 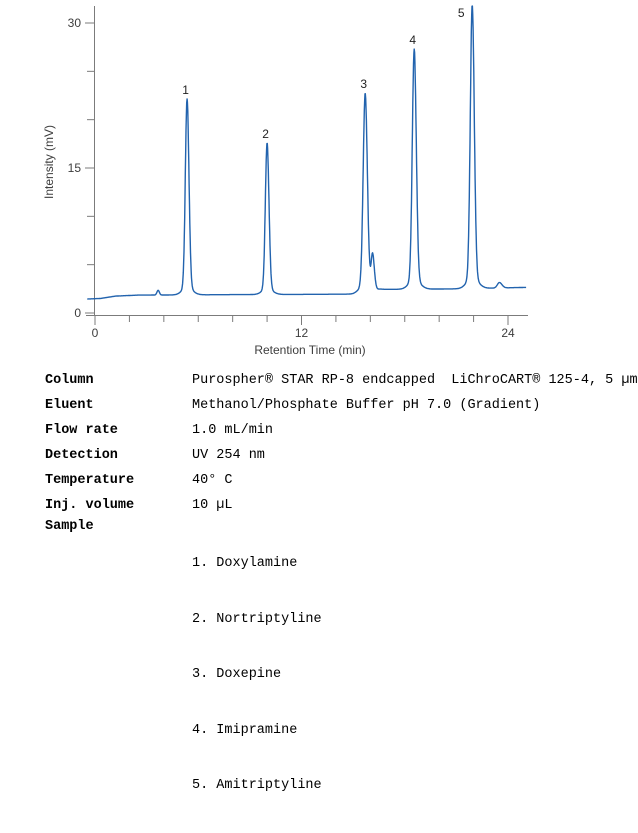 I want to click on y-axis-title: Intensity (mV), so click(x=49, y=162).